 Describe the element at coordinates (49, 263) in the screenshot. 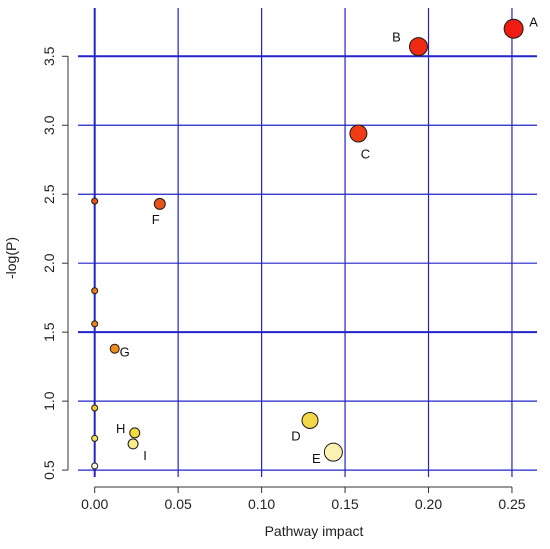

I see `y-tick-label-3: 2.0` at that location.